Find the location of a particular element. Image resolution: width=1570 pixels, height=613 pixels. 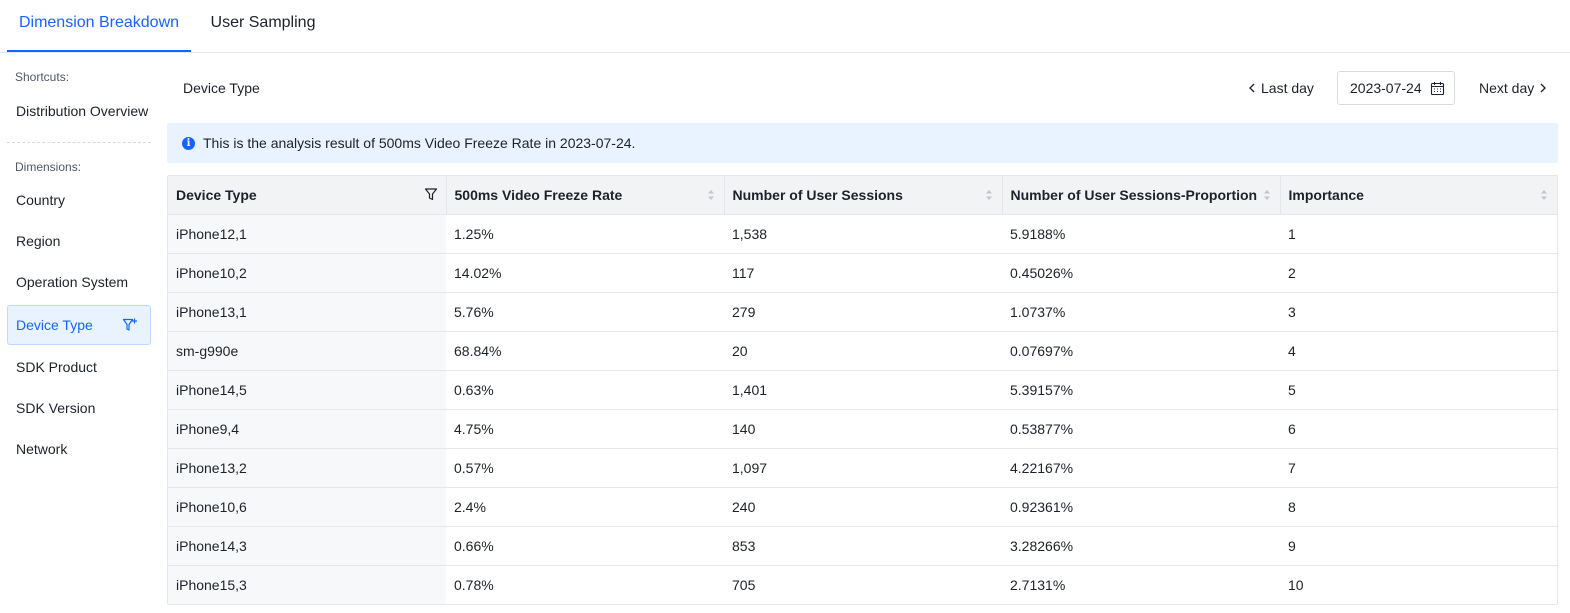

table-row: sm-g990e 68.84% 20 0.07697% 4 is located at coordinates (862, 350).